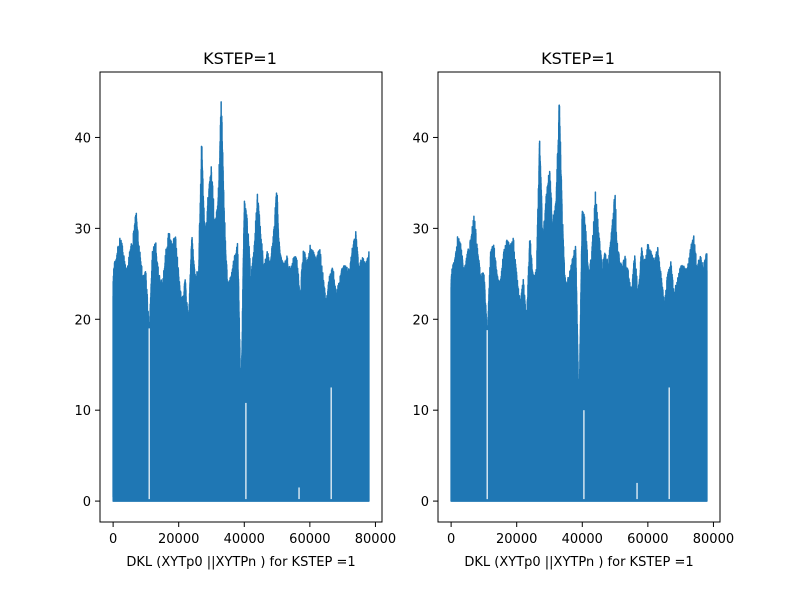 This screenshot has height=600, width=800. Describe the element at coordinates (240, 562) in the screenshot. I see `x-axis-label-left: DKL (XYTp0 ||XYTPn ) for KSTEP =1` at that location.